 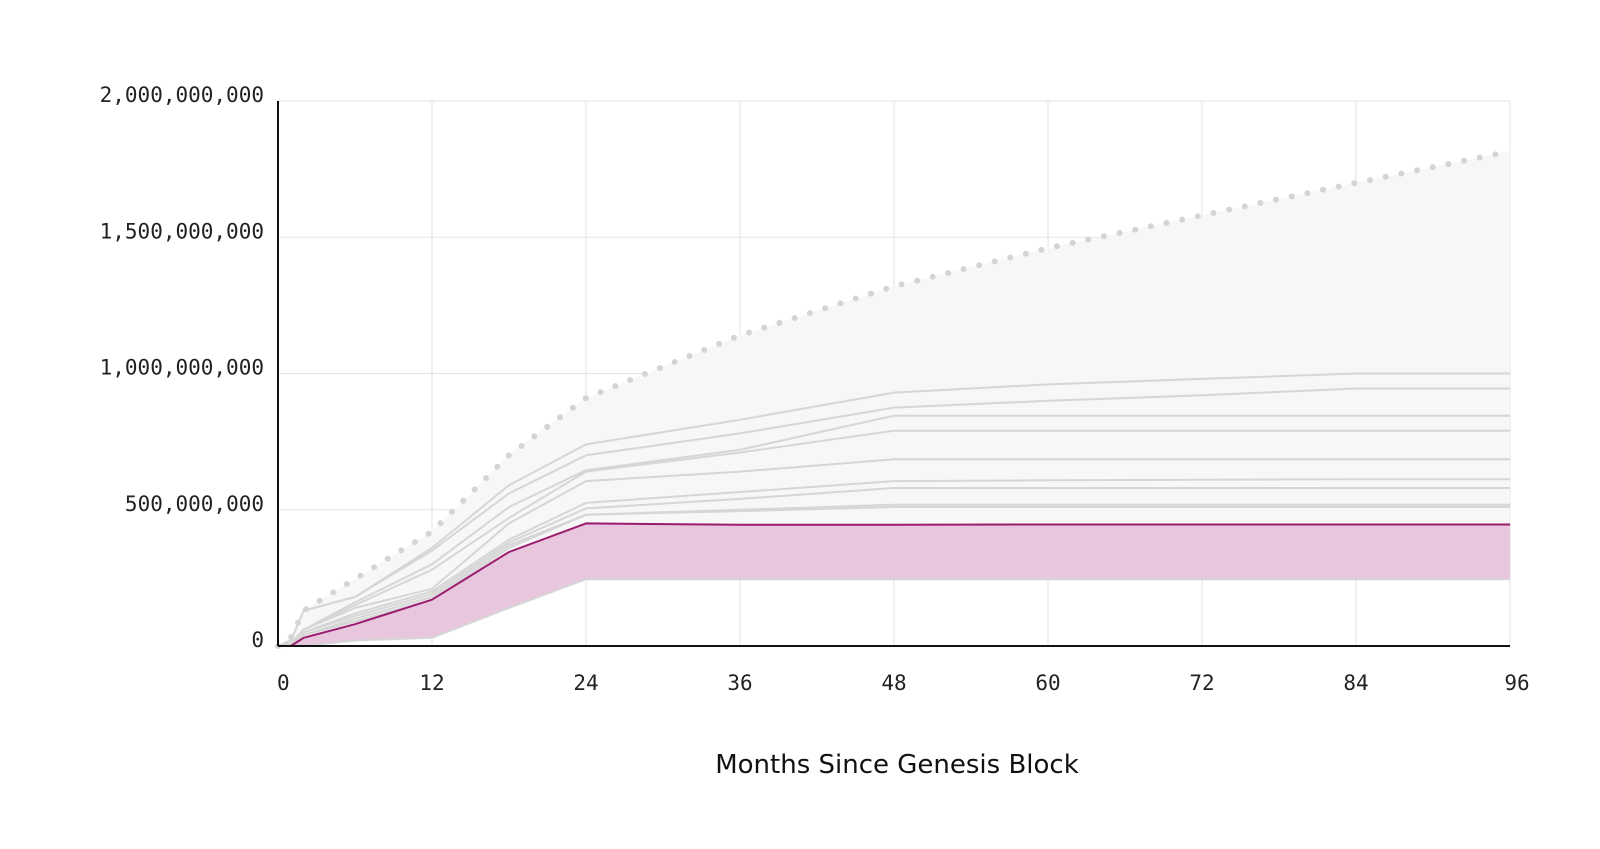 I want to click on y-tick-label: 2,000,000,000, so click(x=182, y=95).